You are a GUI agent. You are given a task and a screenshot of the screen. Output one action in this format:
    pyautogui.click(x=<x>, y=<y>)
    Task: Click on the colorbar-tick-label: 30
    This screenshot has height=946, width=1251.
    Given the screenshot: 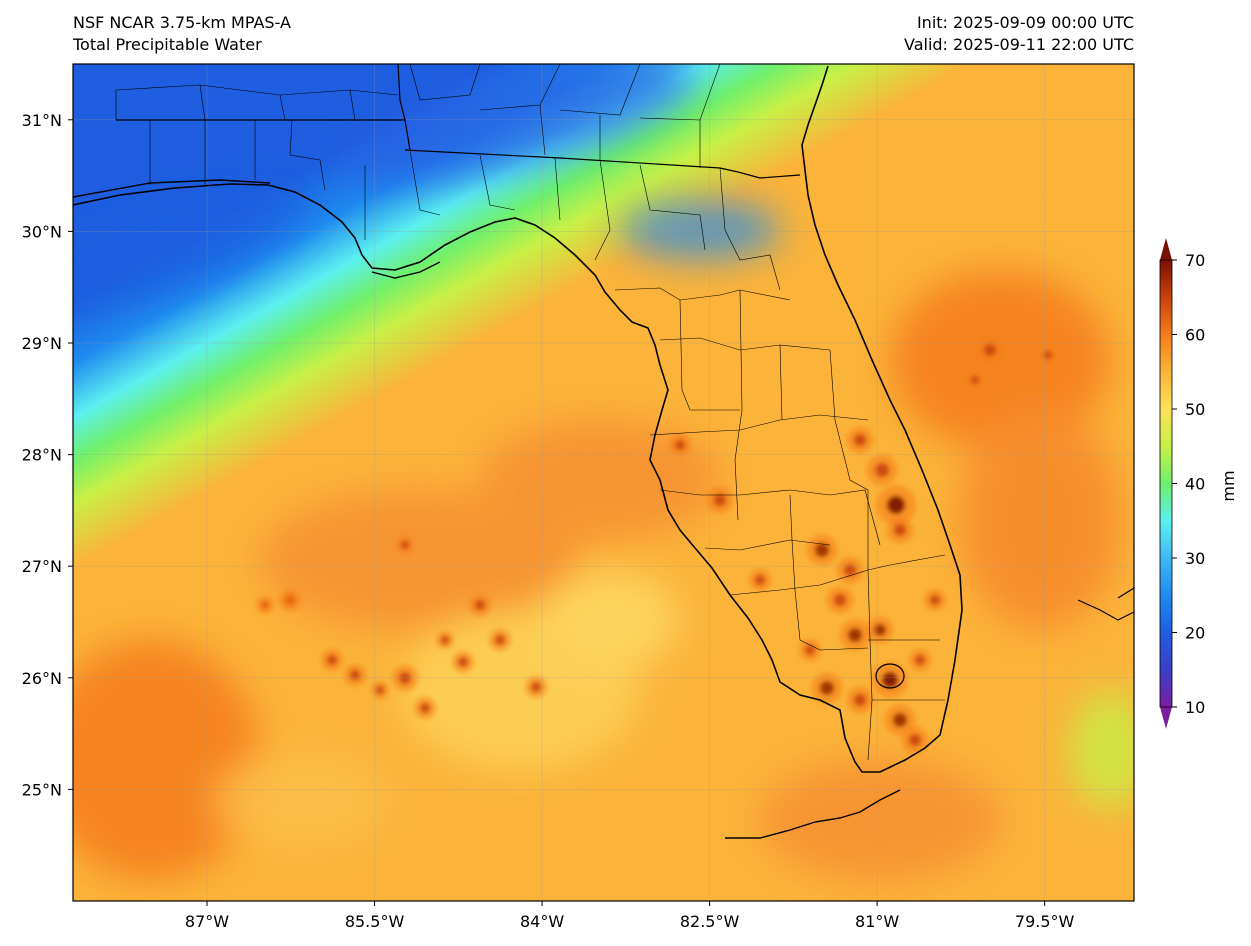 What is the action you would take?
    pyautogui.click(x=1195, y=558)
    